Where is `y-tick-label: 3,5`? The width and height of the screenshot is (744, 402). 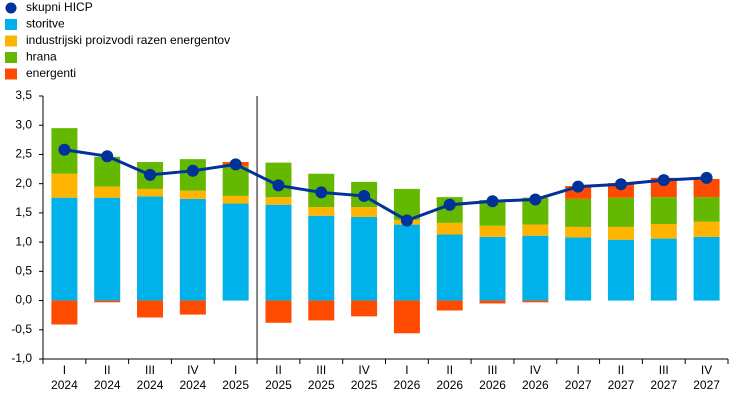 y-tick-label: 3,5 is located at coordinates (23, 95).